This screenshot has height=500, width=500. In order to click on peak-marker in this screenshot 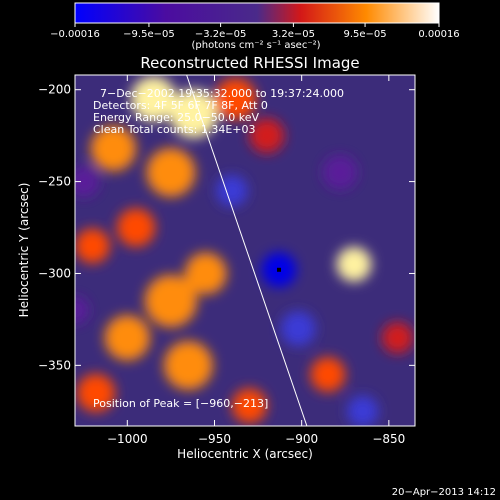, I will do `click(279, 269)`.